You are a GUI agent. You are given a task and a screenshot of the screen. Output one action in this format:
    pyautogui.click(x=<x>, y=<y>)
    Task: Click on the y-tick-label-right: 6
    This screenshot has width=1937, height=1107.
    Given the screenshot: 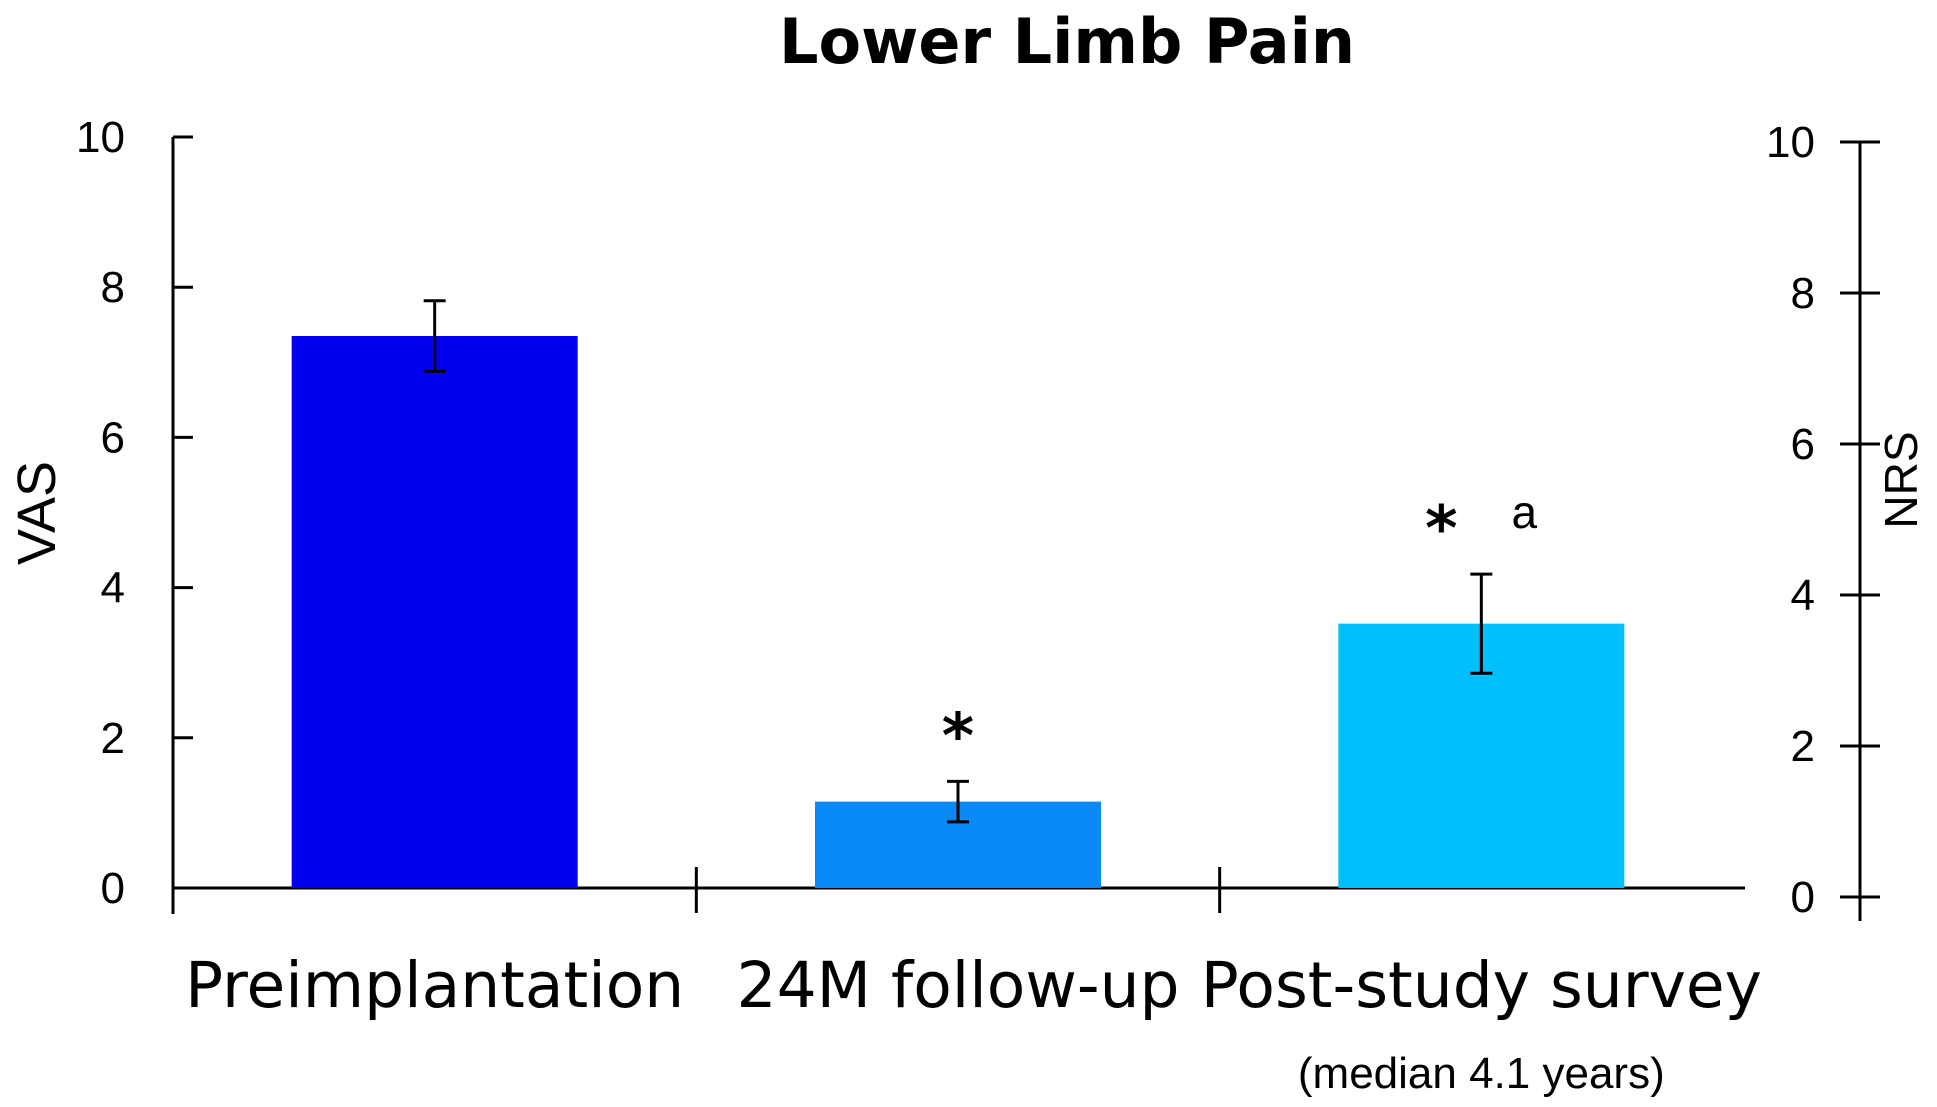 What is the action you would take?
    pyautogui.click(x=1803, y=444)
    